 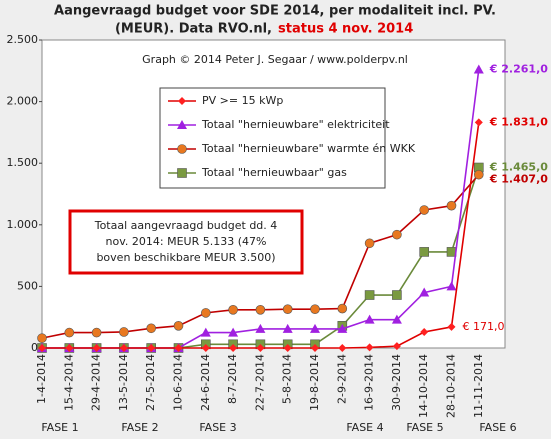 I want to click on x-tick-label: 2-9-2014, so click(x=341, y=379).